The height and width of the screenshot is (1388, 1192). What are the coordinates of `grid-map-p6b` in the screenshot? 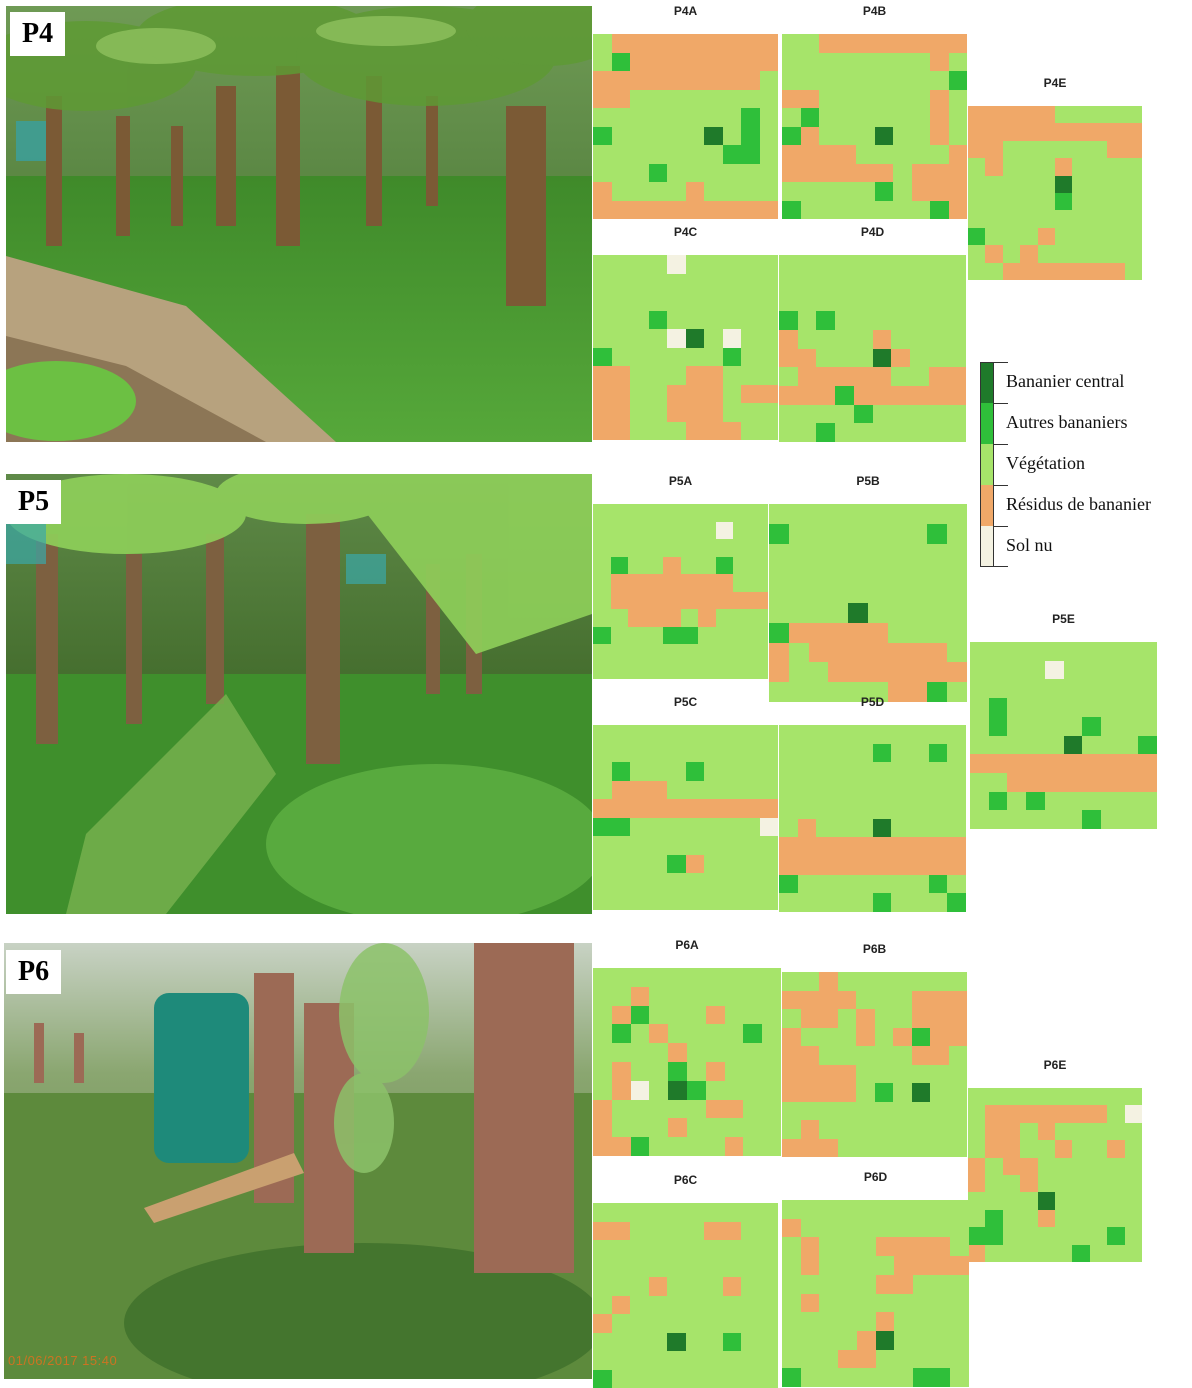 It's located at (874, 1064).